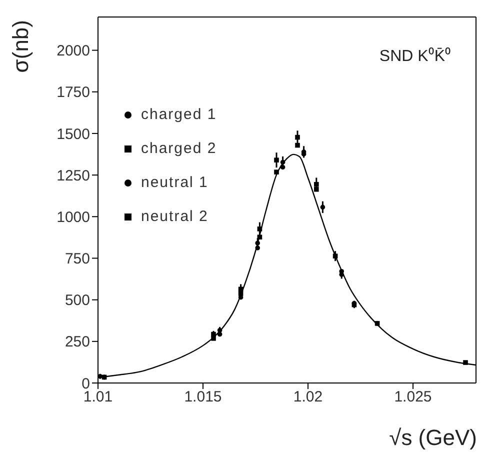 Image resolution: width=489 pixels, height=461 pixels. What do you see at coordinates (73, 217) in the screenshot?
I see `y-tick-label: 1000` at bounding box center [73, 217].